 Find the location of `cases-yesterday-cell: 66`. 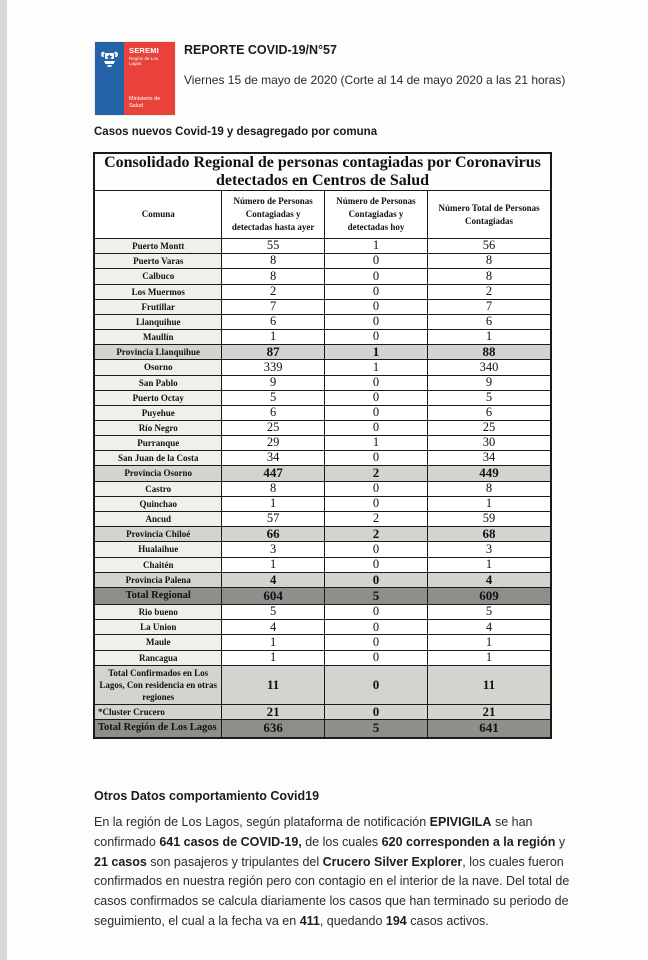

cases-yesterday-cell: 66 is located at coordinates (273, 534).